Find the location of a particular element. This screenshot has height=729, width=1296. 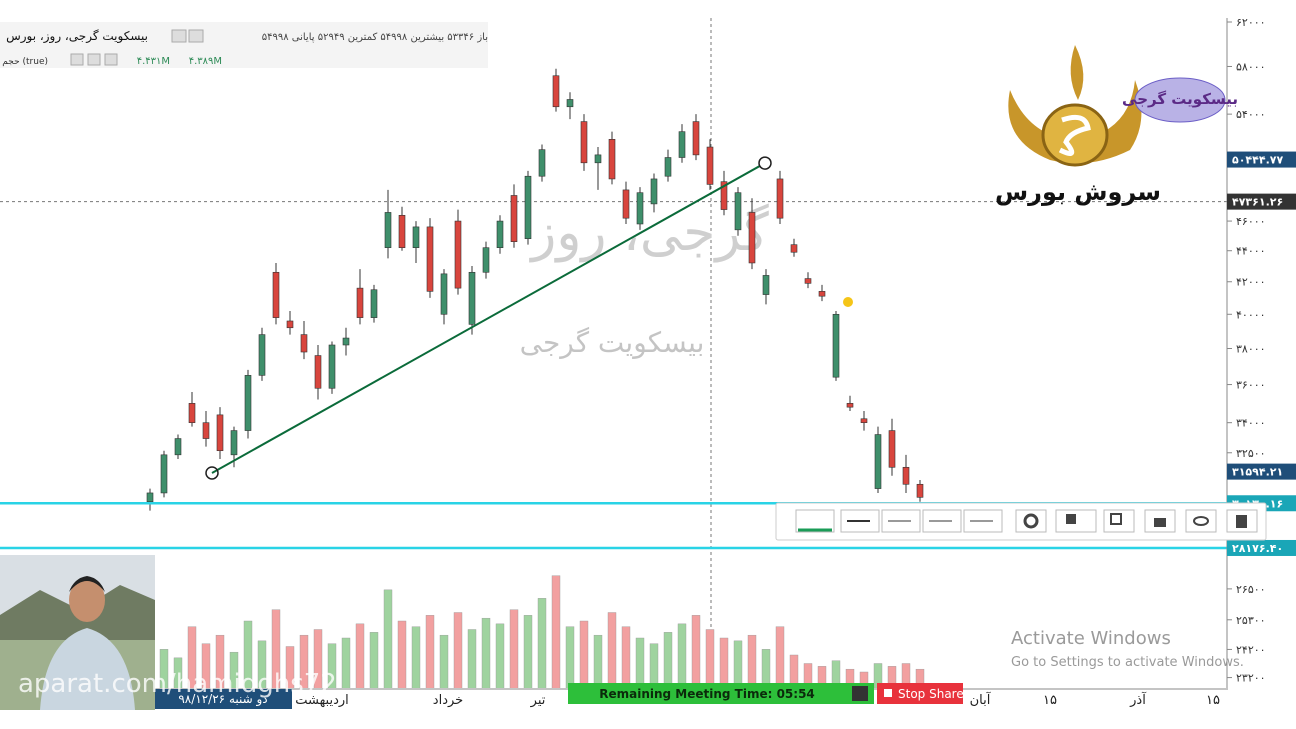

volume-value: ۴.۴۳۱M is located at coordinates (153, 61).